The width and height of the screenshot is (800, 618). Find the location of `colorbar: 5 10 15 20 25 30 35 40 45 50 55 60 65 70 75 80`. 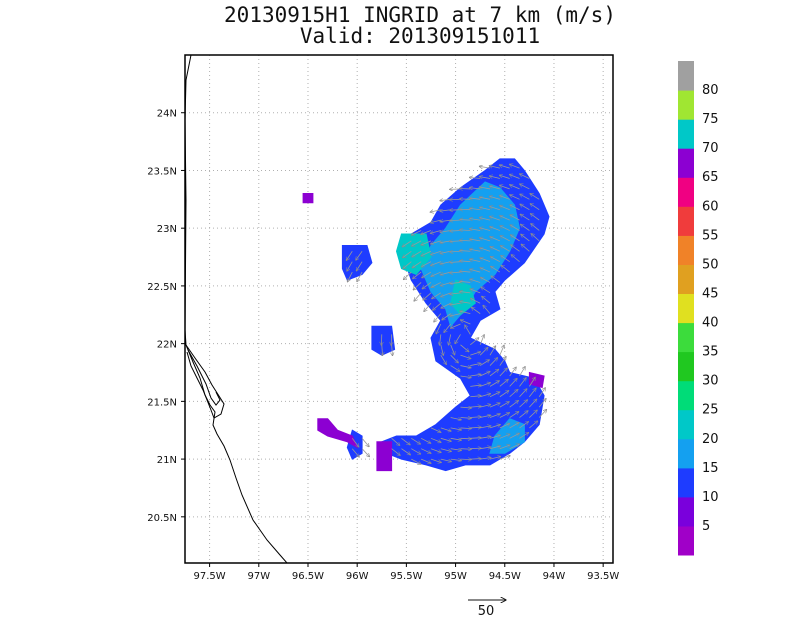

colorbar: 5 10 15 20 25 30 35 40 45 50 55 60 65 70 75 80 is located at coordinates (698, 308).